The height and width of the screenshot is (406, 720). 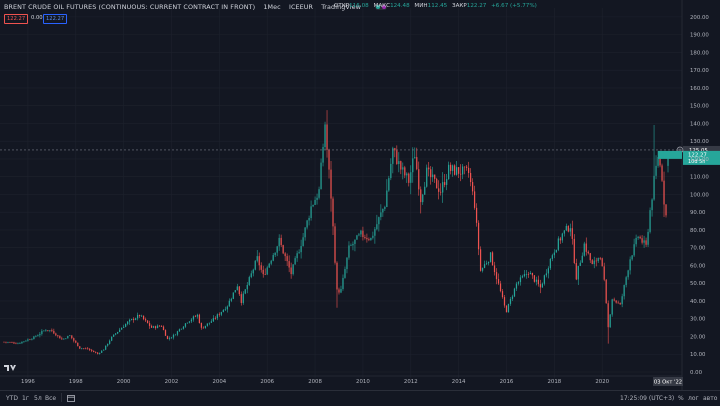 I want to click on price-tick-label: 40.00, so click(x=698, y=302).